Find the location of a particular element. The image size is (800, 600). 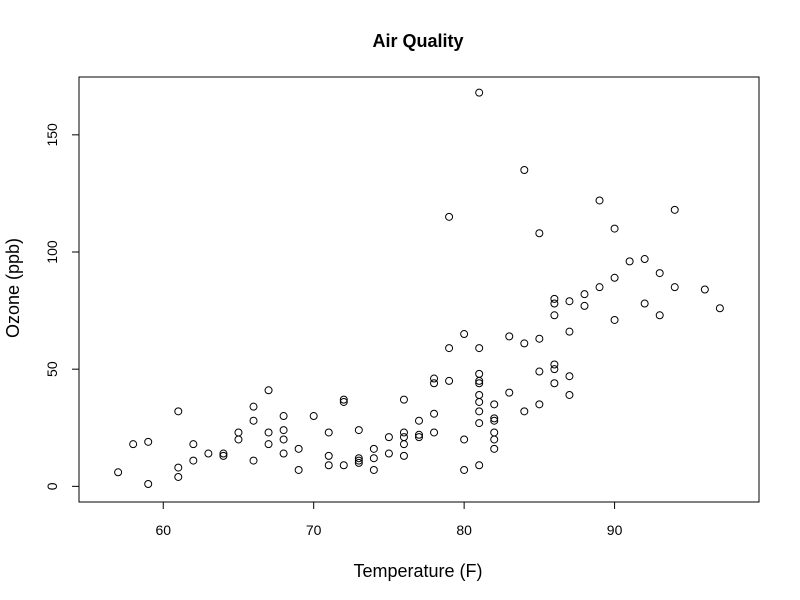

y-tick-label: 150 is located at coordinates (52, 135).